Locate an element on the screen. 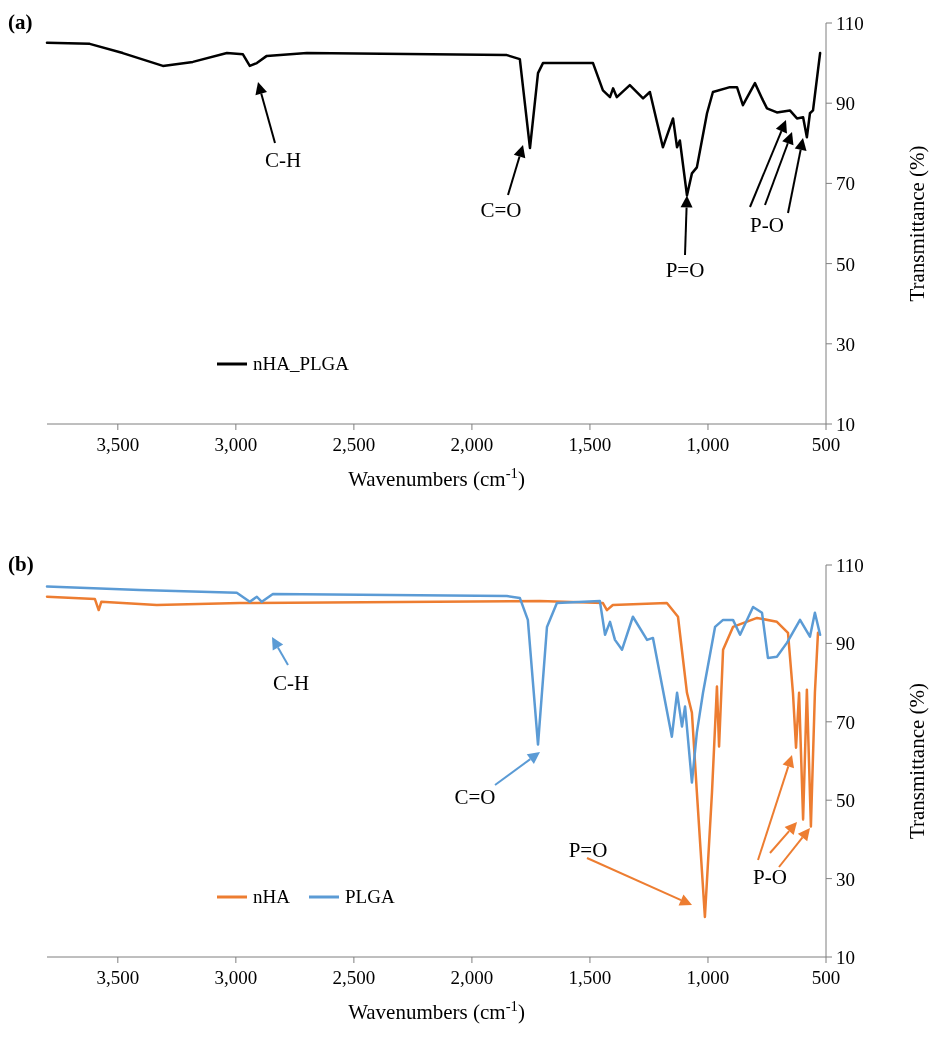  legend-label: nHA_PLGA is located at coordinates (301, 363).